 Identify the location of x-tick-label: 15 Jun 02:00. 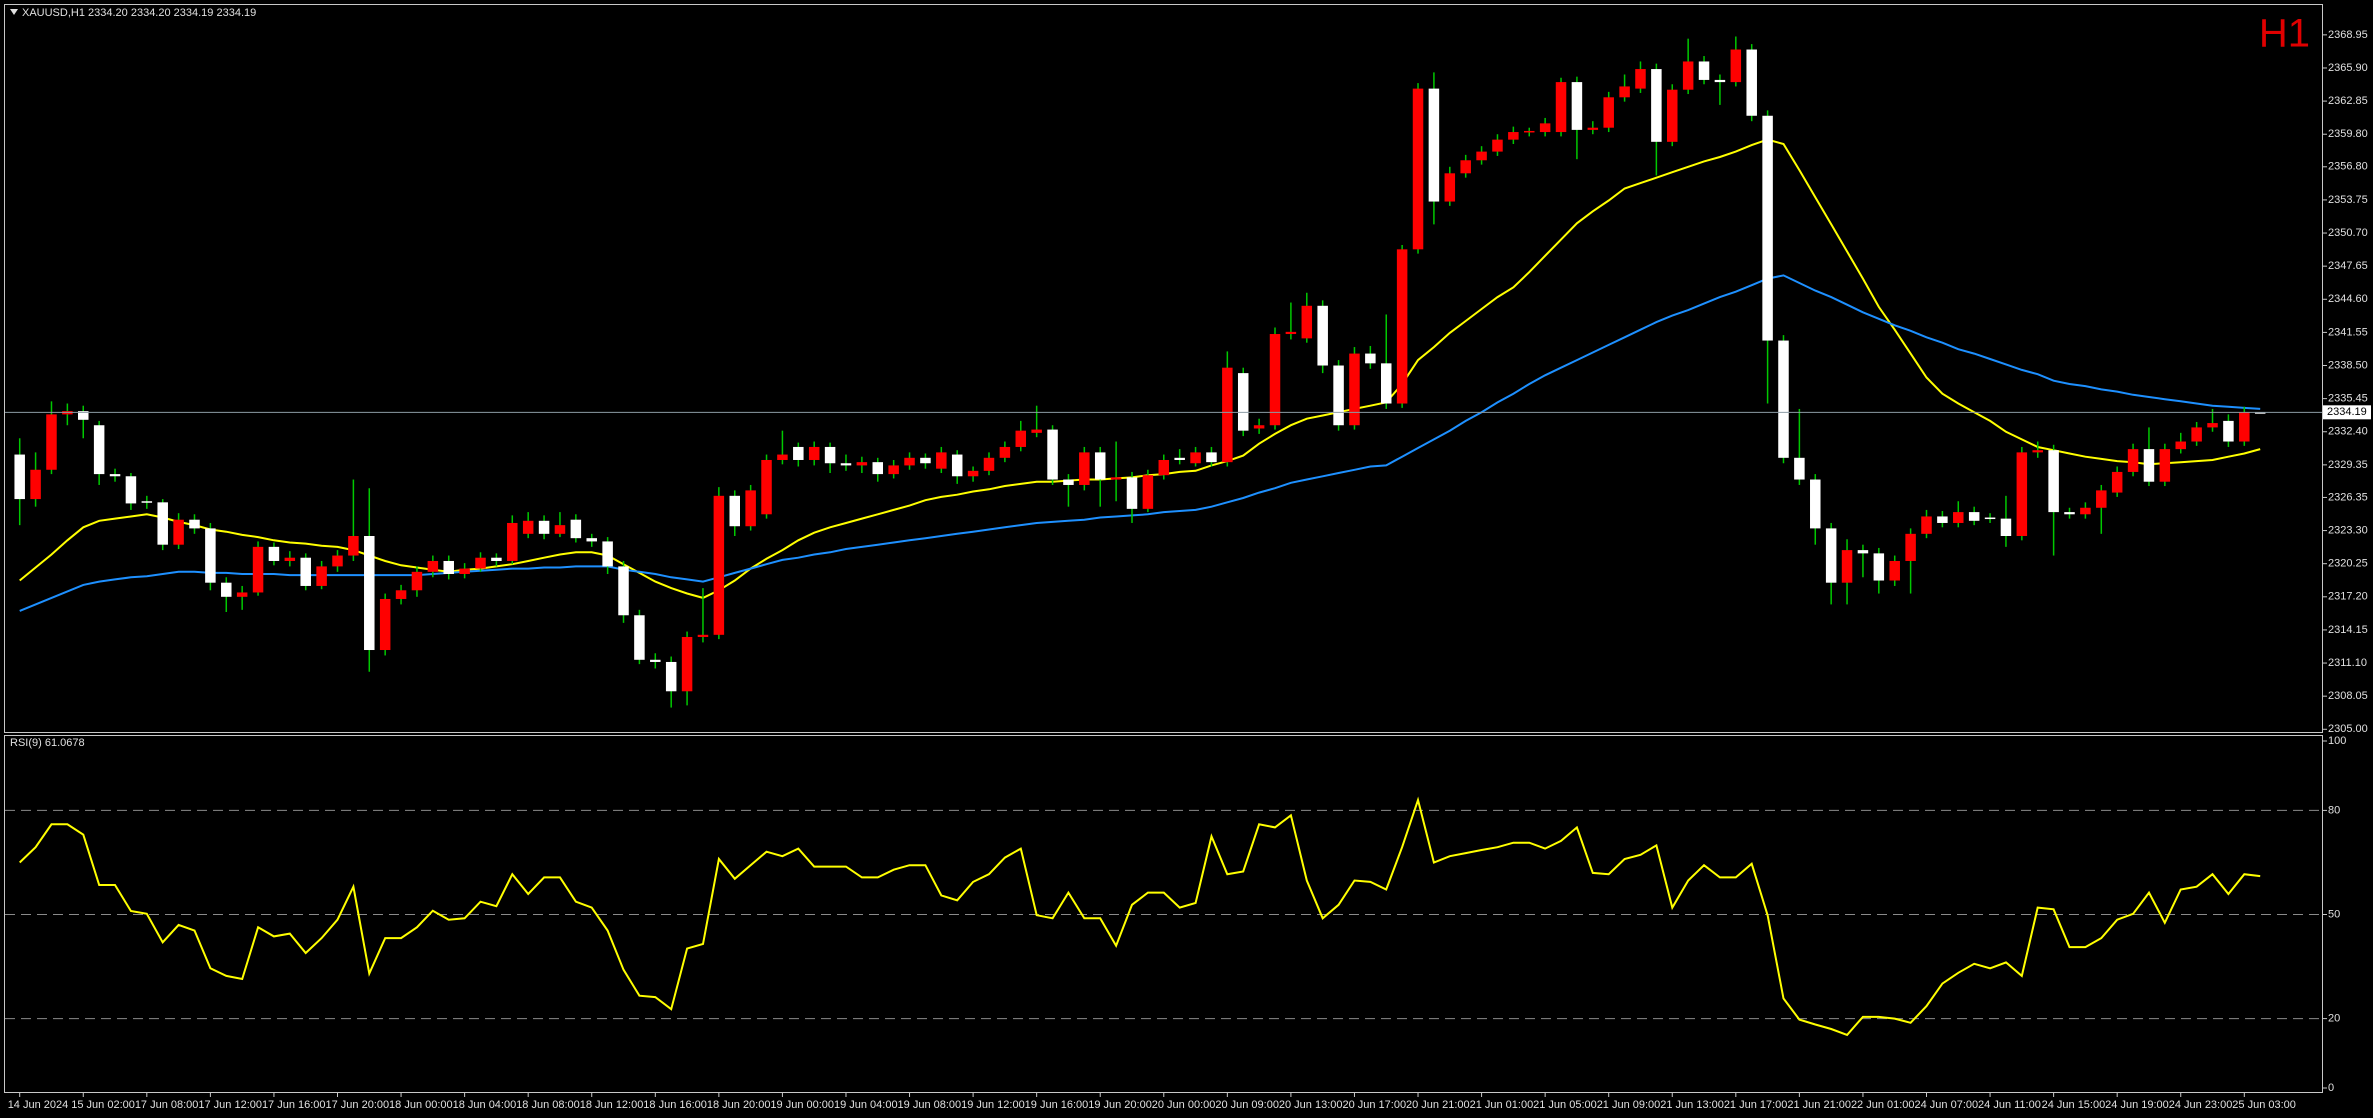
(103, 1105).